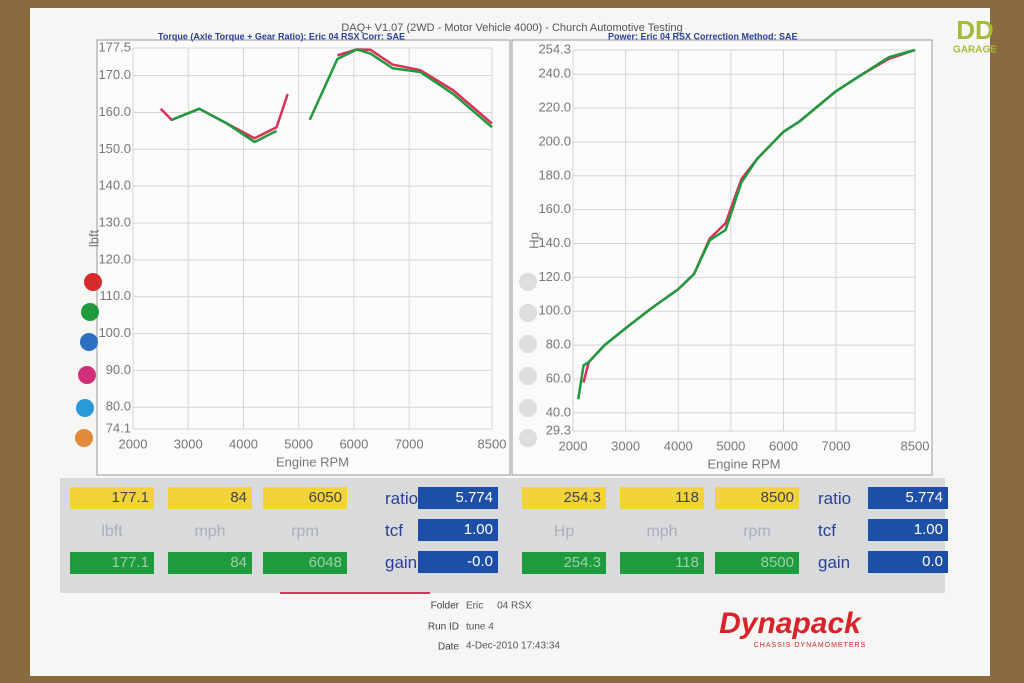 Image resolution: width=1024 pixels, height=683 pixels. Describe the element at coordinates (114, 46) in the screenshot. I see `y-tick-label: 177.5` at that location.